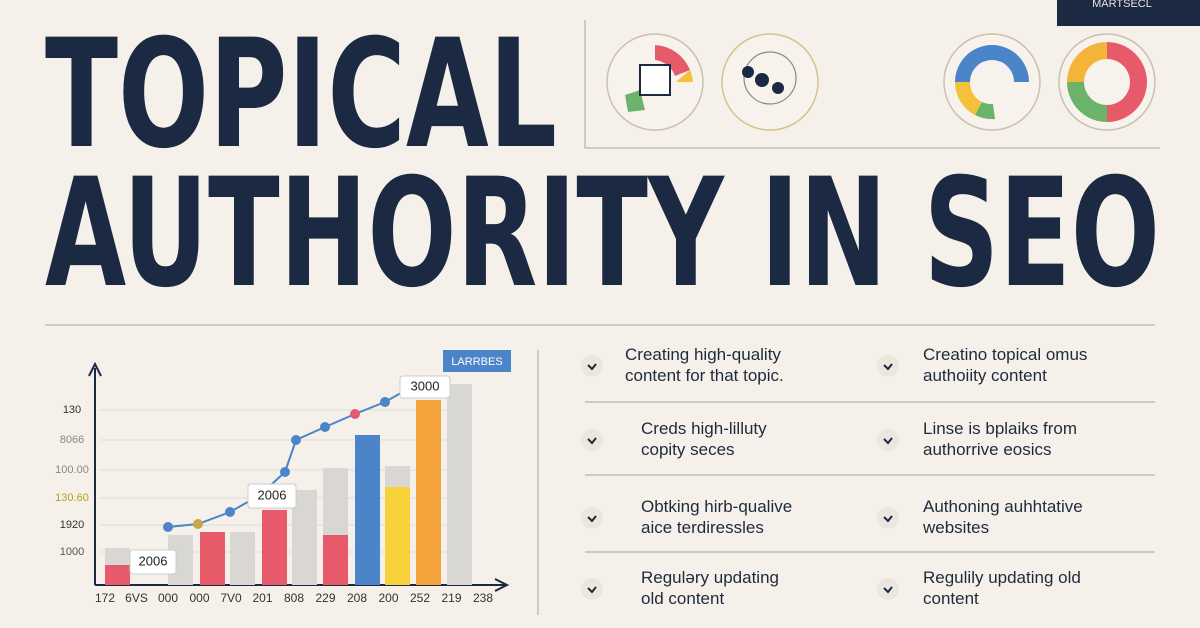 The height and width of the screenshot is (628, 1200). What do you see at coordinates (72, 410) in the screenshot?
I see `y-label: 130` at bounding box center [72, 410].